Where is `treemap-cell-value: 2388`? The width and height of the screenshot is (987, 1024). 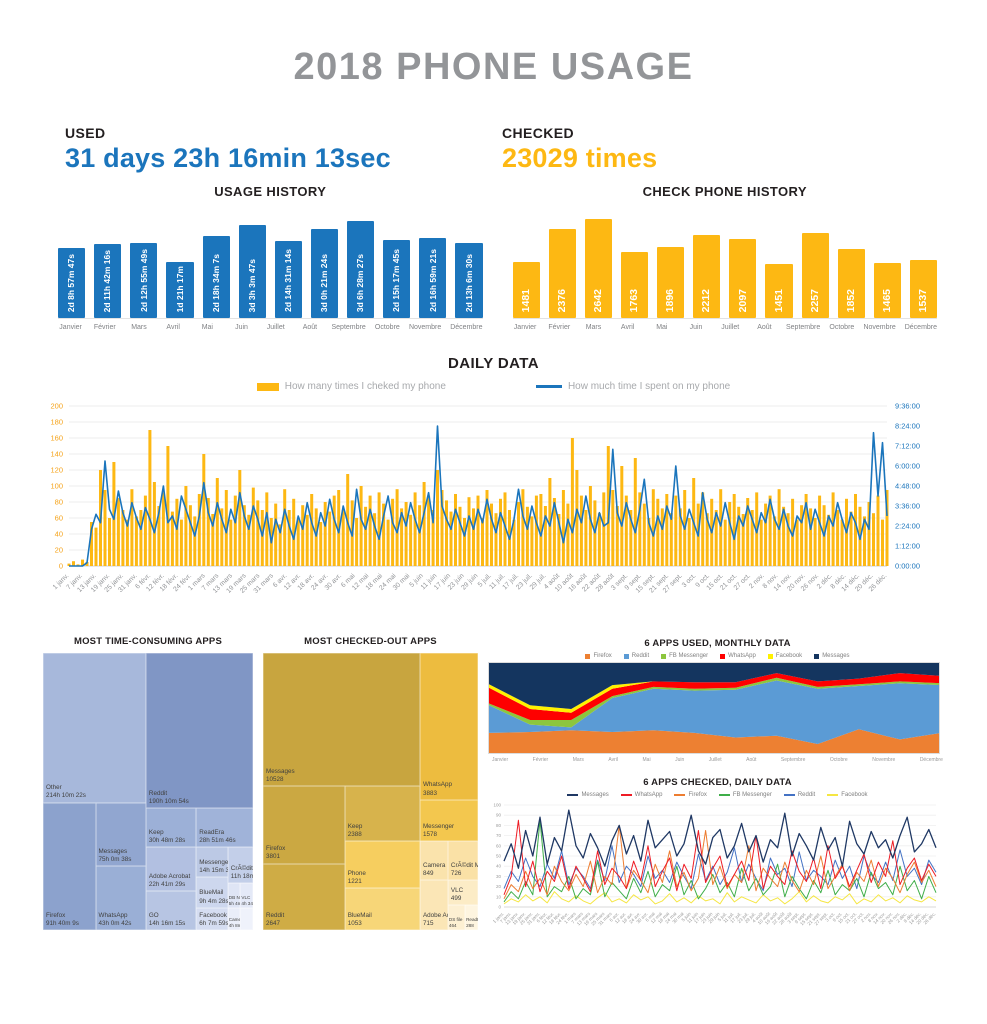
treemap-cell-value: 2388 is located at coordinates (354, 835).